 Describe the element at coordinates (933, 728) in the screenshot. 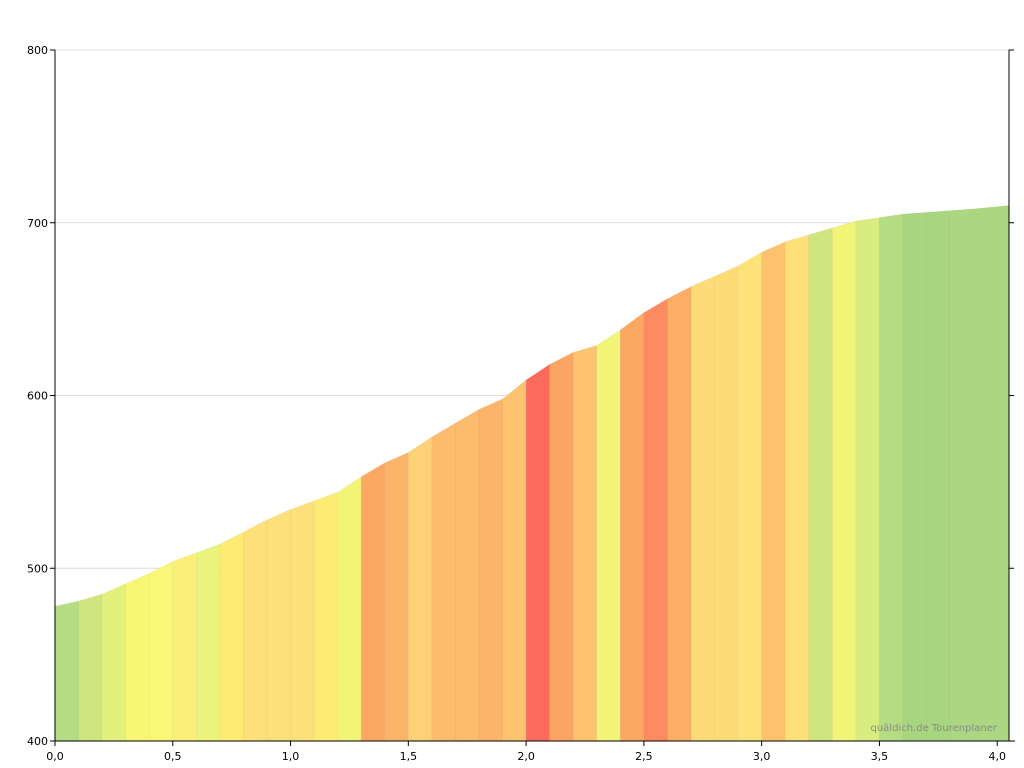

I see `credit-text: quäldich.de Tourenplaner` at that location.